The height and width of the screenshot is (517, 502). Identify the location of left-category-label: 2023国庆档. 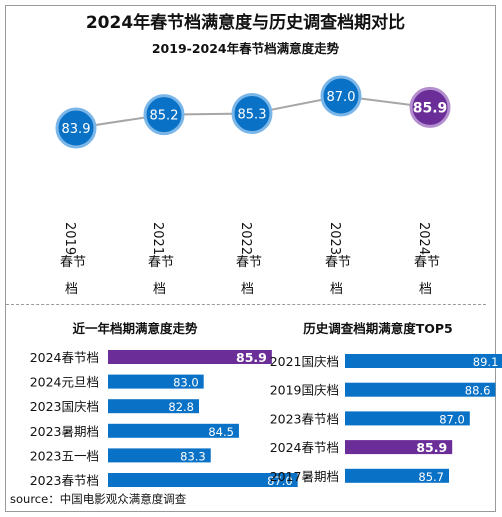
(64, 406).